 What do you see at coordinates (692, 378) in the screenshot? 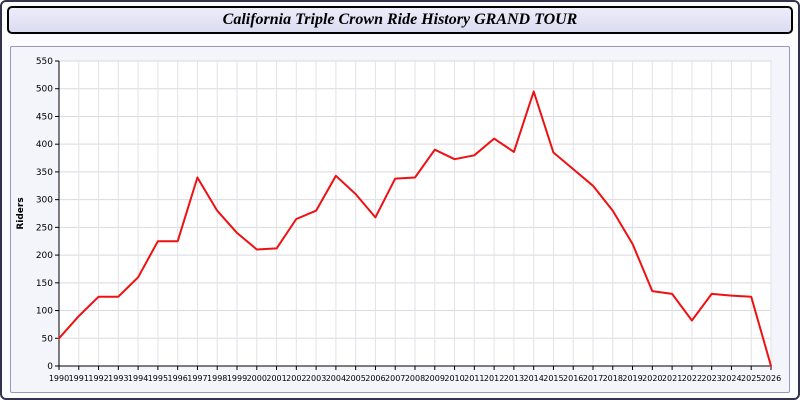
I see `svg-text: 2022` at bounding box center [692, 378].